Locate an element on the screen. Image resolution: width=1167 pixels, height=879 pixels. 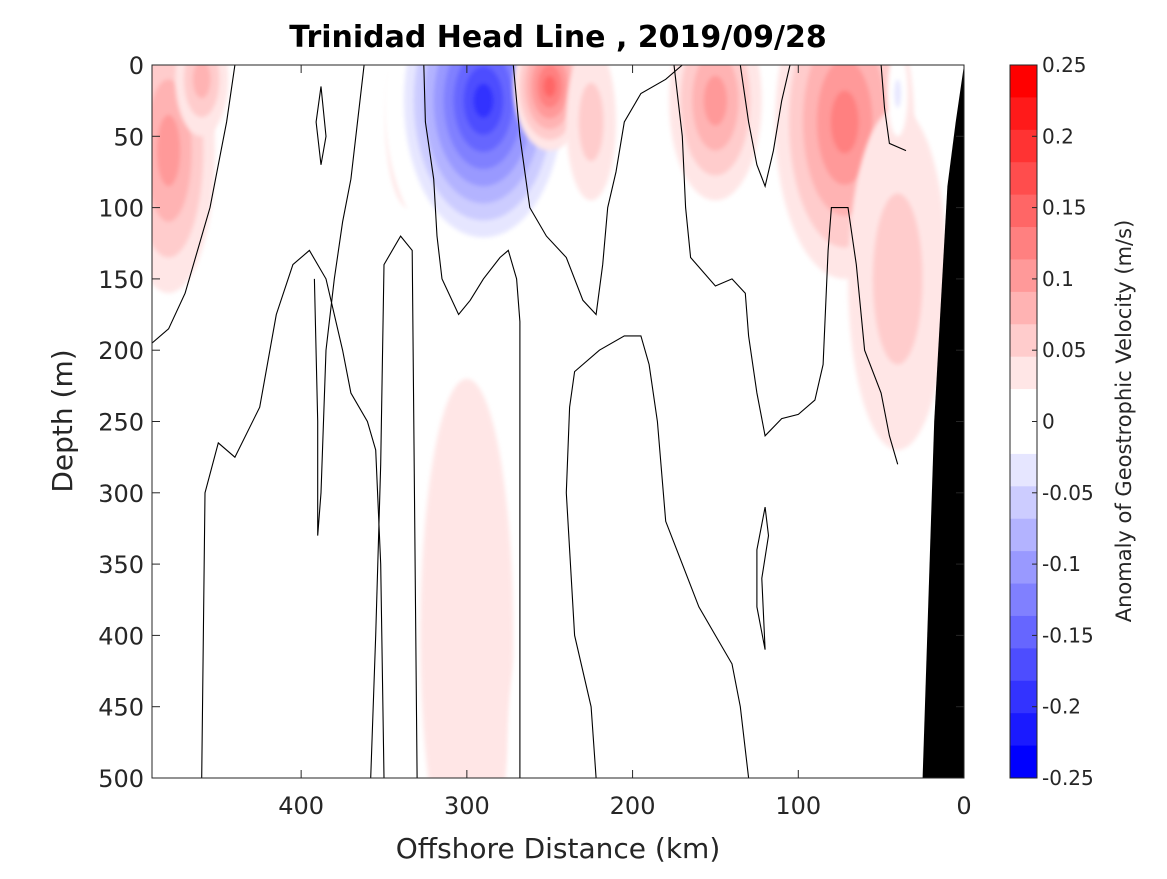
colorbar-tick-label: 0.25 is located at coordinates (1064, 65).